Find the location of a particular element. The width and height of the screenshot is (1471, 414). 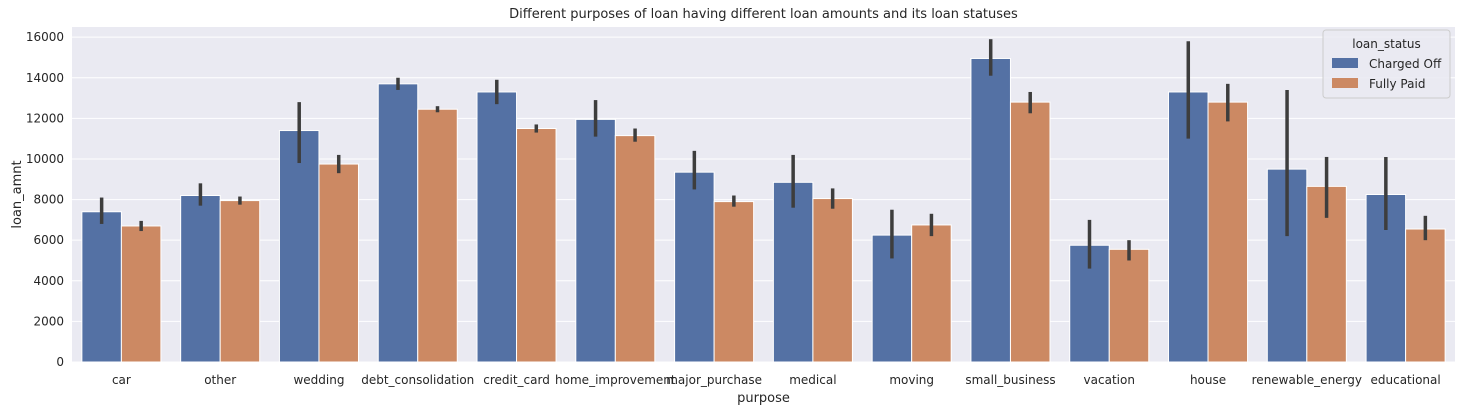

legend-title: loan_status is located at coordinates (1386, 44).